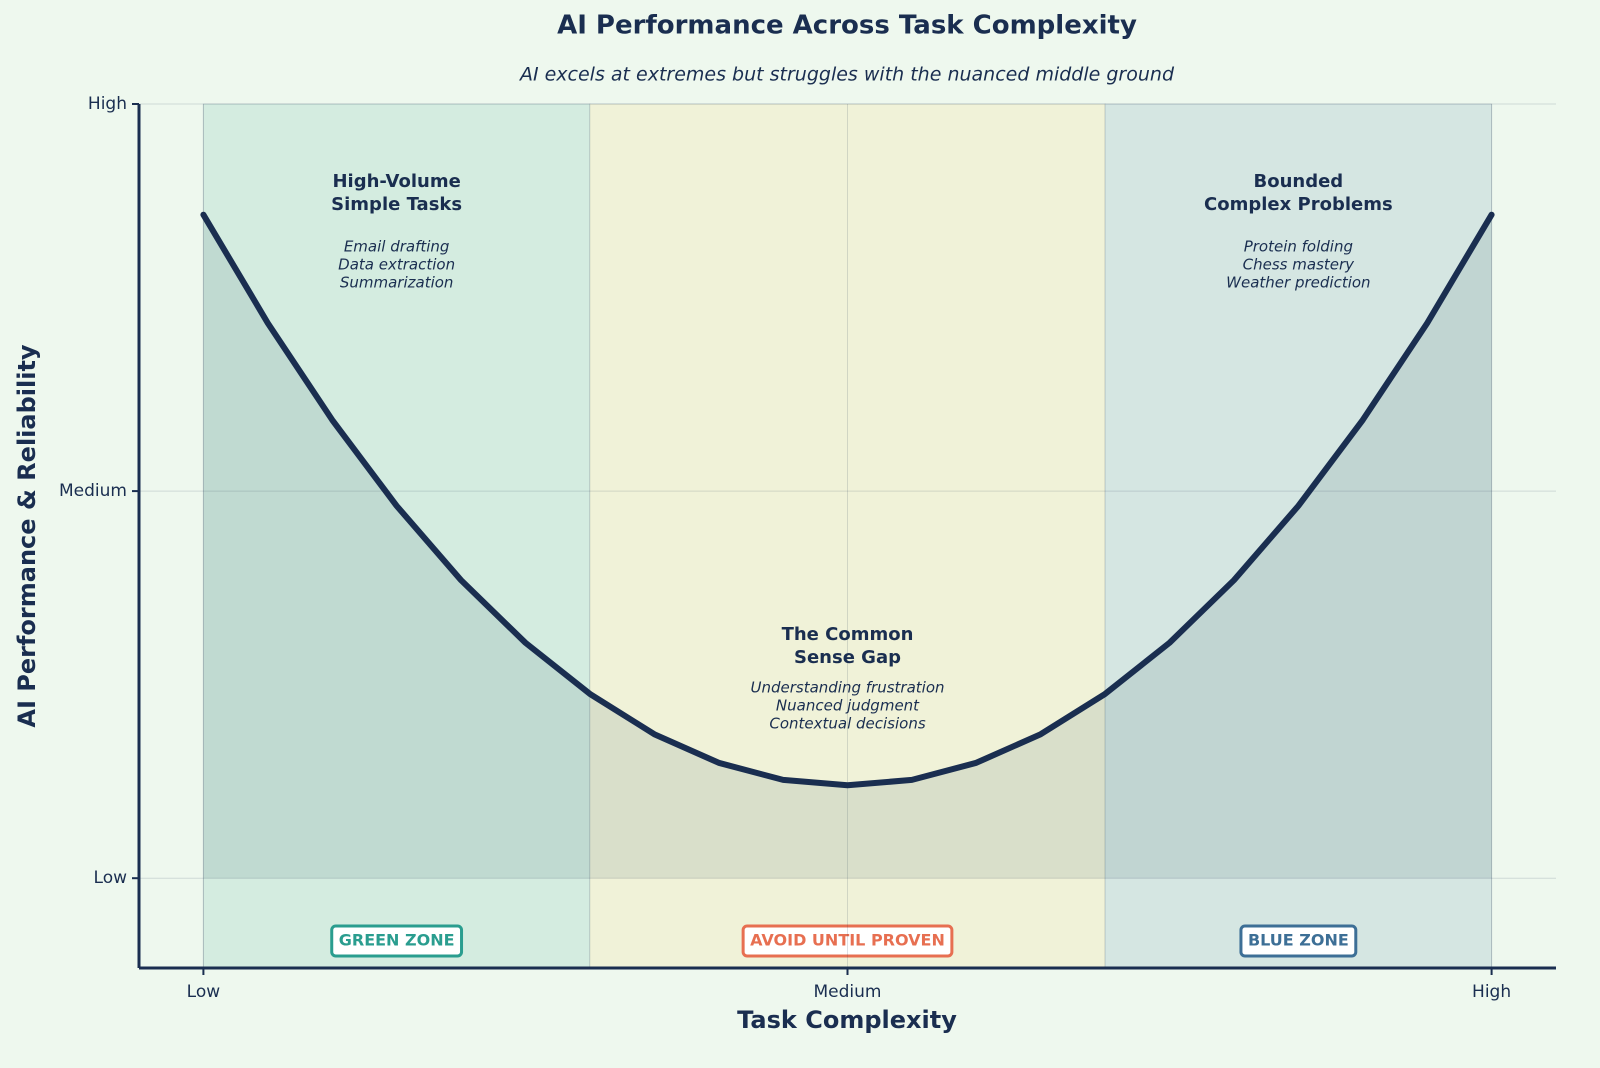 The image size is (1600, 1068). I want to click on zone-title: The Common, so click(848, 634).